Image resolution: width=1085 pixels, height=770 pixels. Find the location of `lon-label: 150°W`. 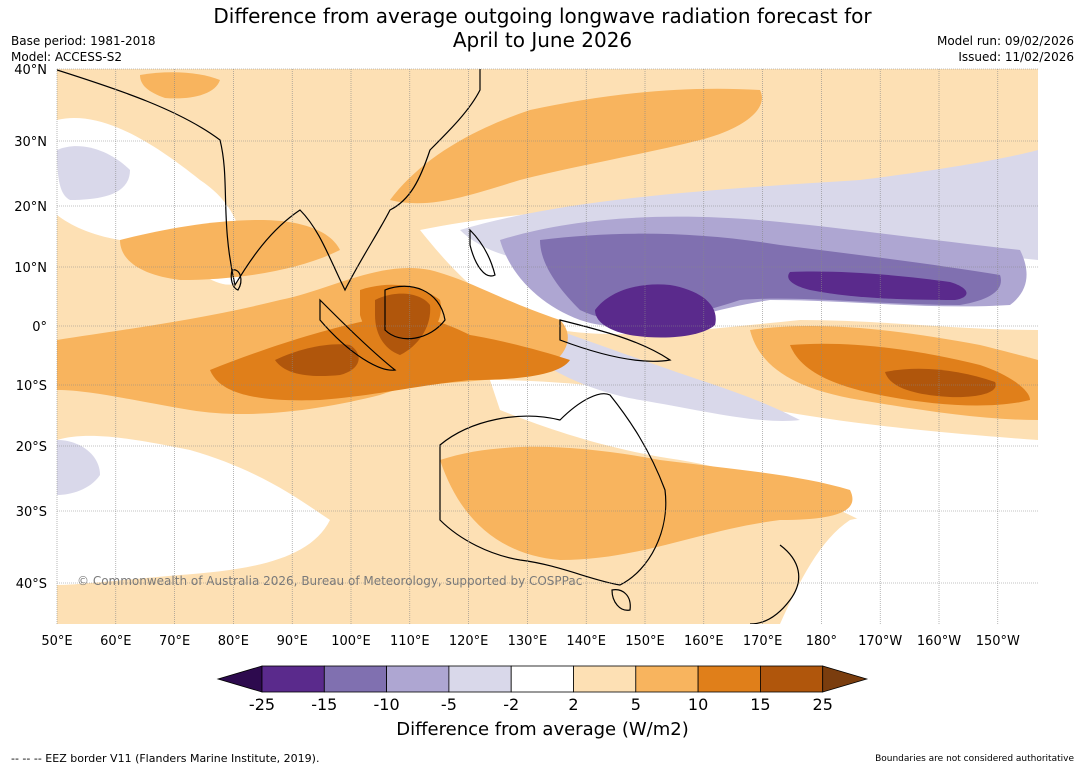

lon-label: 150°W is located at coordinates (998, 641).